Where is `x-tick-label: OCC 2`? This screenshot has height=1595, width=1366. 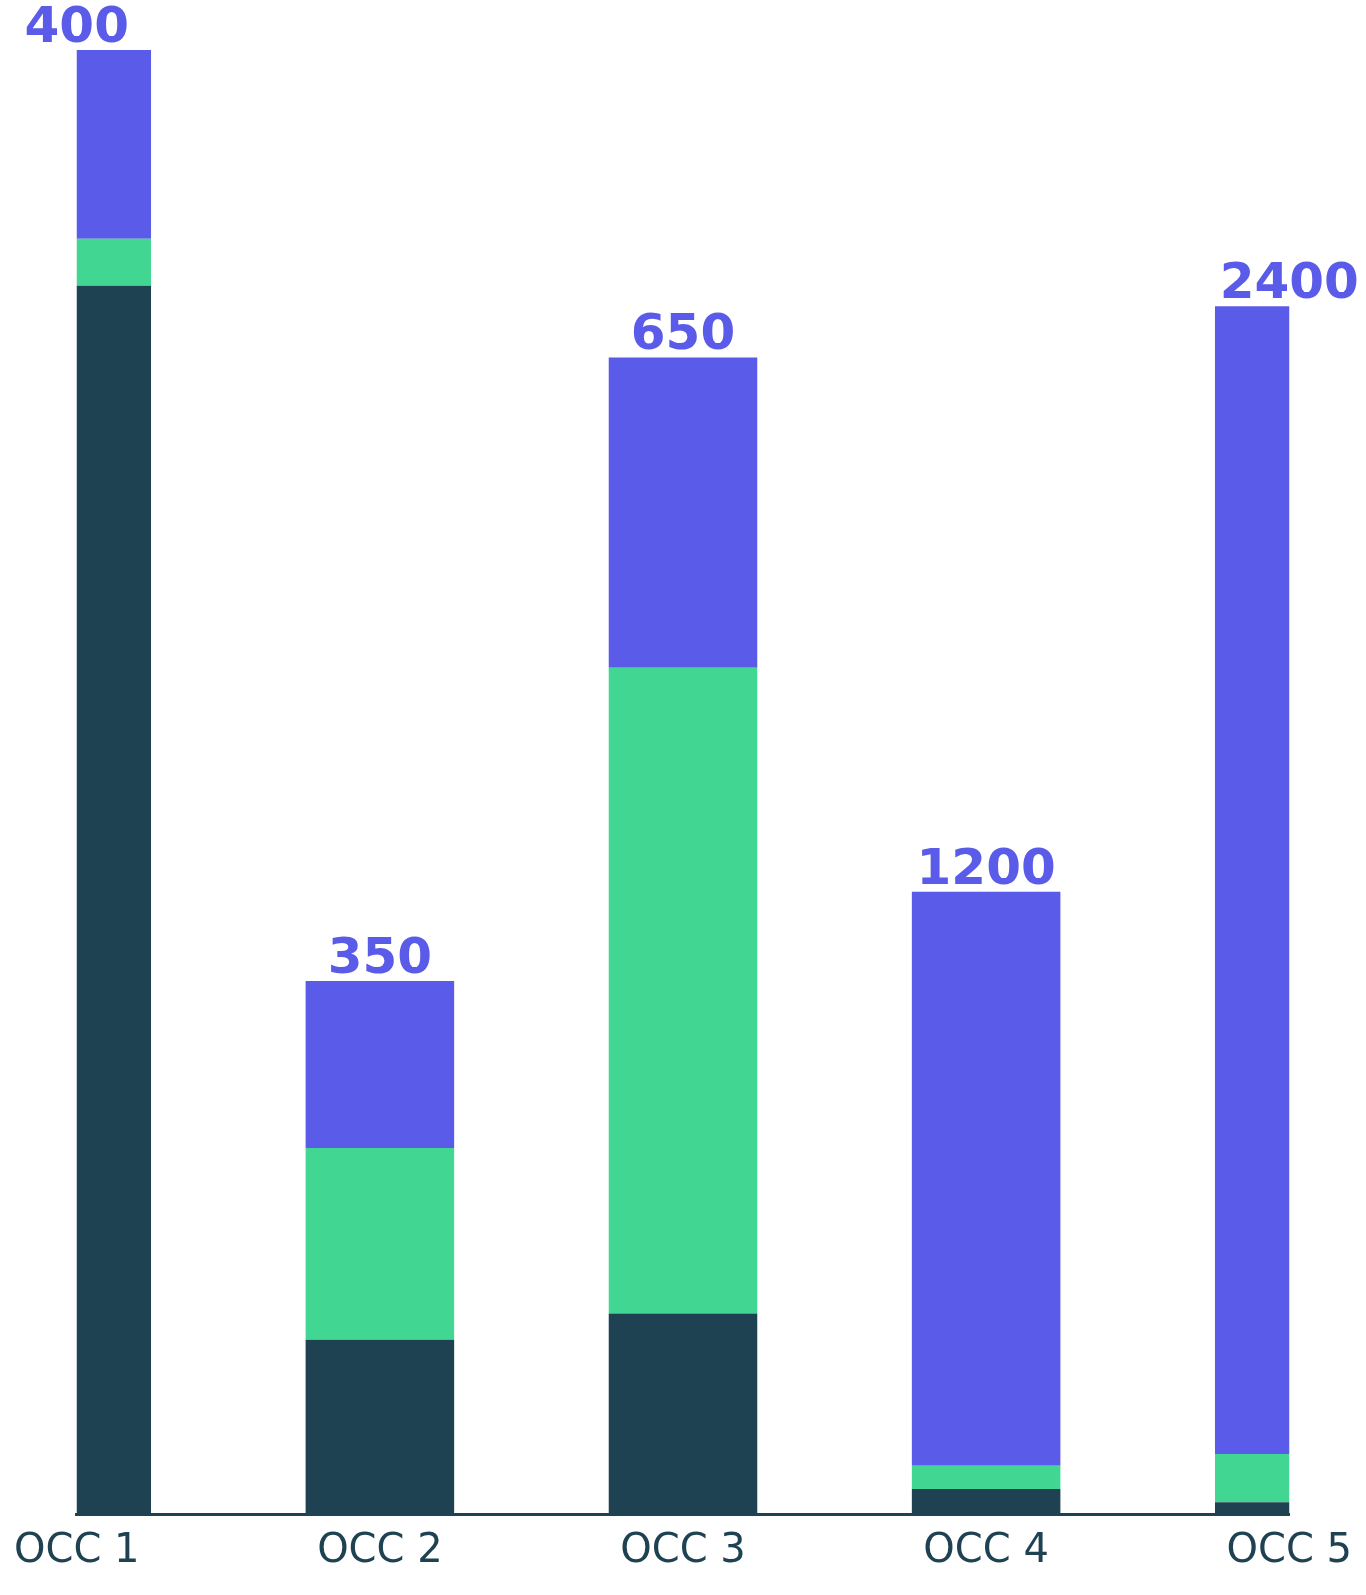
x-tick-label: OCC 2 is located at coordinates (380, 1548).